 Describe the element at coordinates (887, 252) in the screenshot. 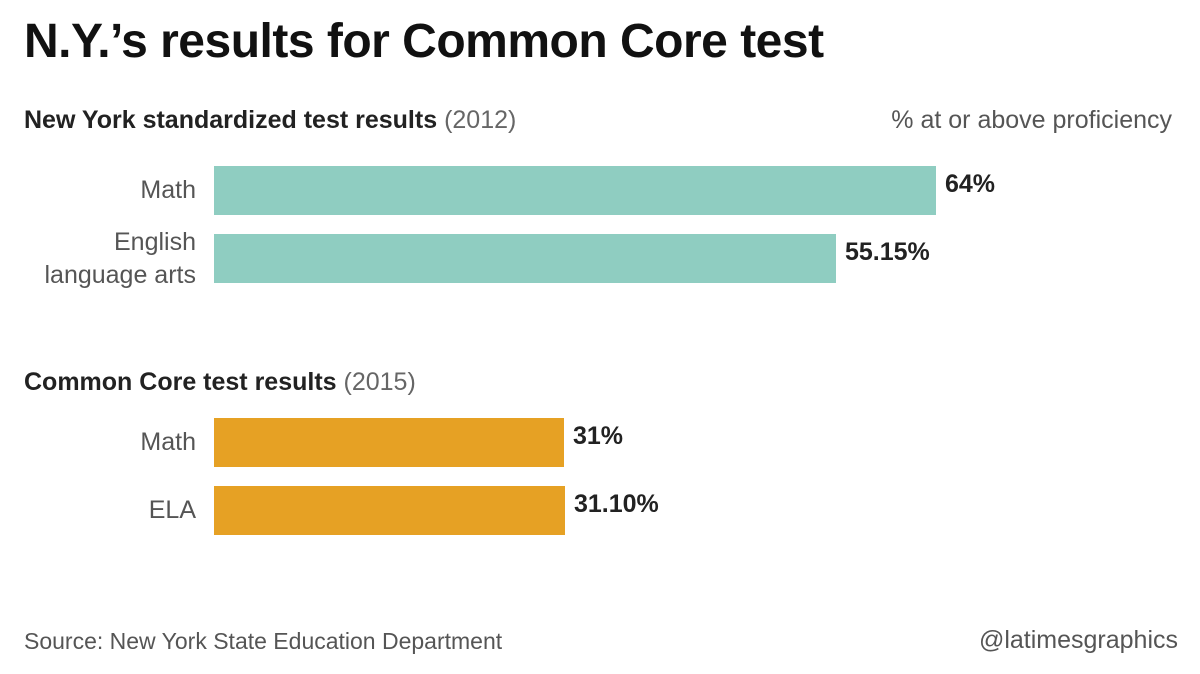

I see `value-label-1-2: 55.15%` at that location.